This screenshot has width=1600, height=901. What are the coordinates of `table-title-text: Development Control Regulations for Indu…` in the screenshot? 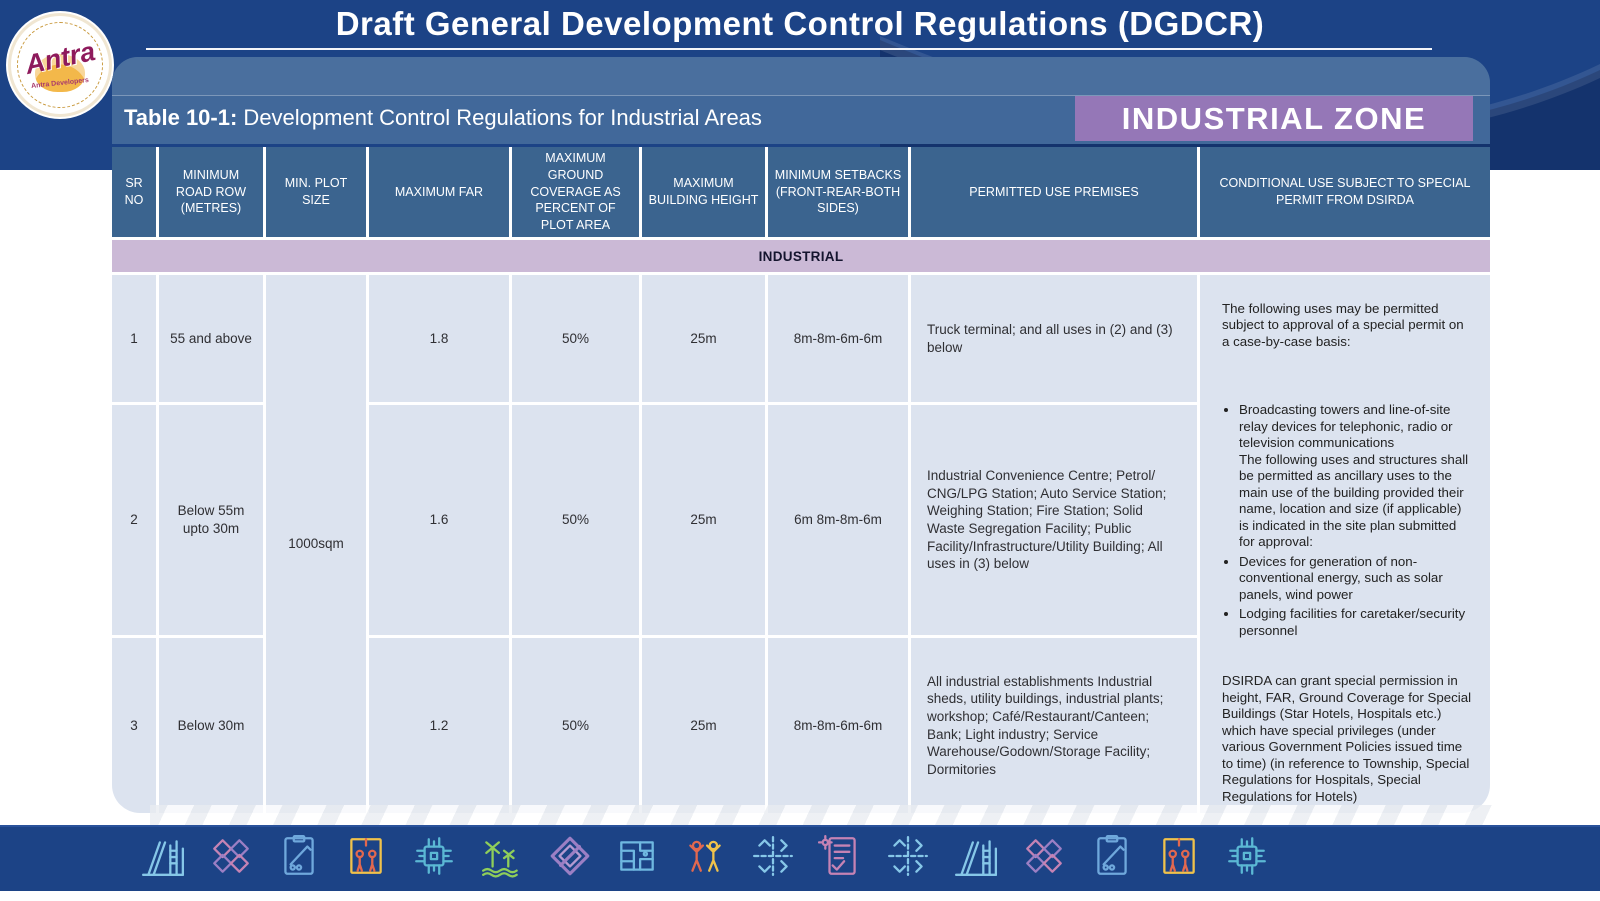 It's located at (499, 117).